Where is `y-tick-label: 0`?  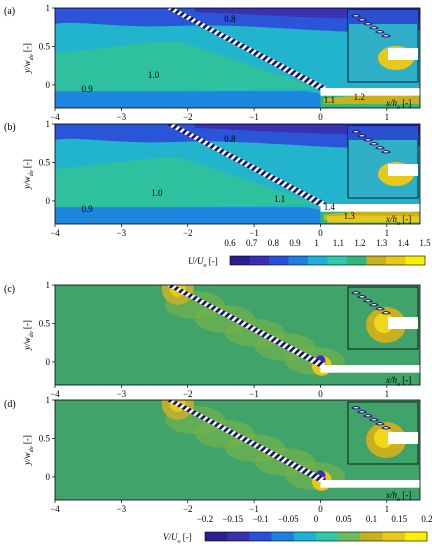
y-tick-label: 0 is located at coordinates (48, 85).